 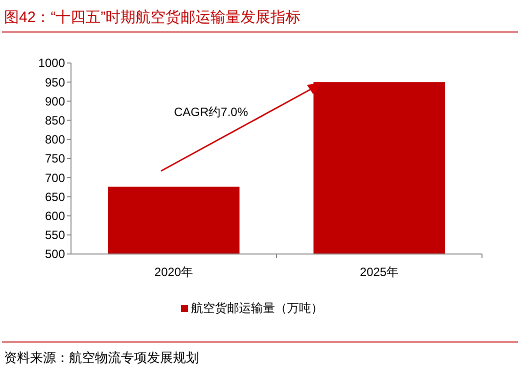 What do you see at coordinates (55, 235) in the screenshot?
I see `y-tick-label: 550` at bounding box center [55, 235].